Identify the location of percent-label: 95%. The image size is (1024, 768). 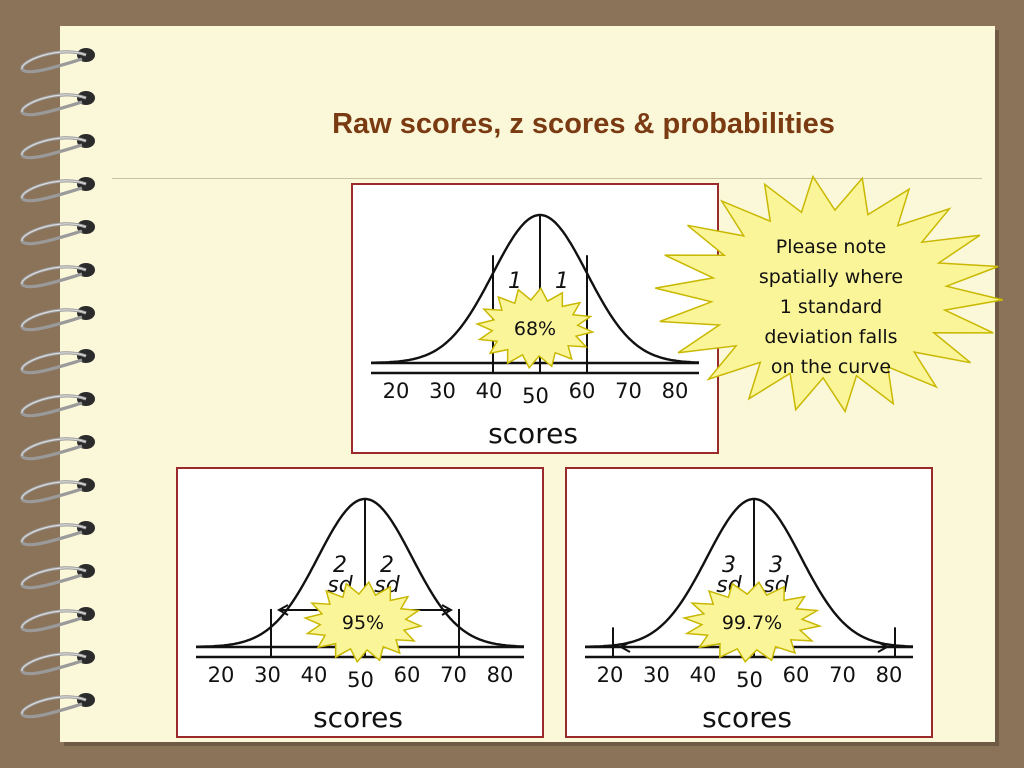
(363, 623).